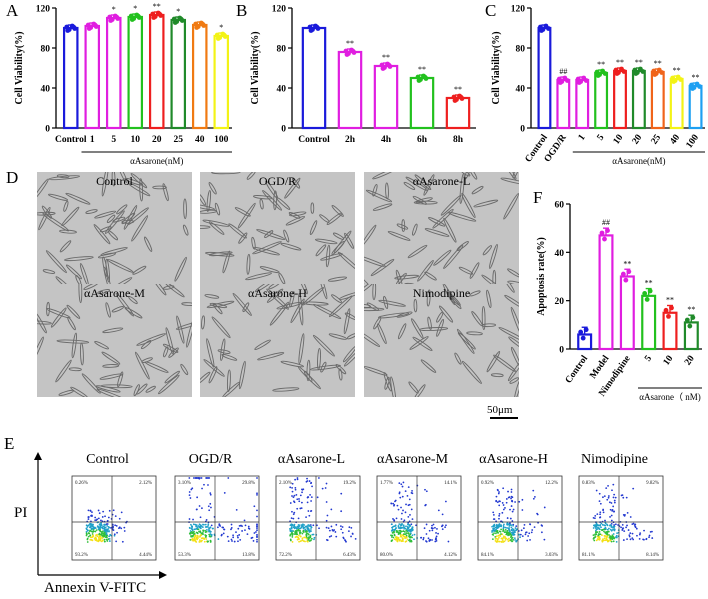  What do you see at coordinates (419, 518) in the screenshot?
I see `flow-plot: 1.77% 14.1% 80.0% 4.12%` at bounding box center [419, 518].